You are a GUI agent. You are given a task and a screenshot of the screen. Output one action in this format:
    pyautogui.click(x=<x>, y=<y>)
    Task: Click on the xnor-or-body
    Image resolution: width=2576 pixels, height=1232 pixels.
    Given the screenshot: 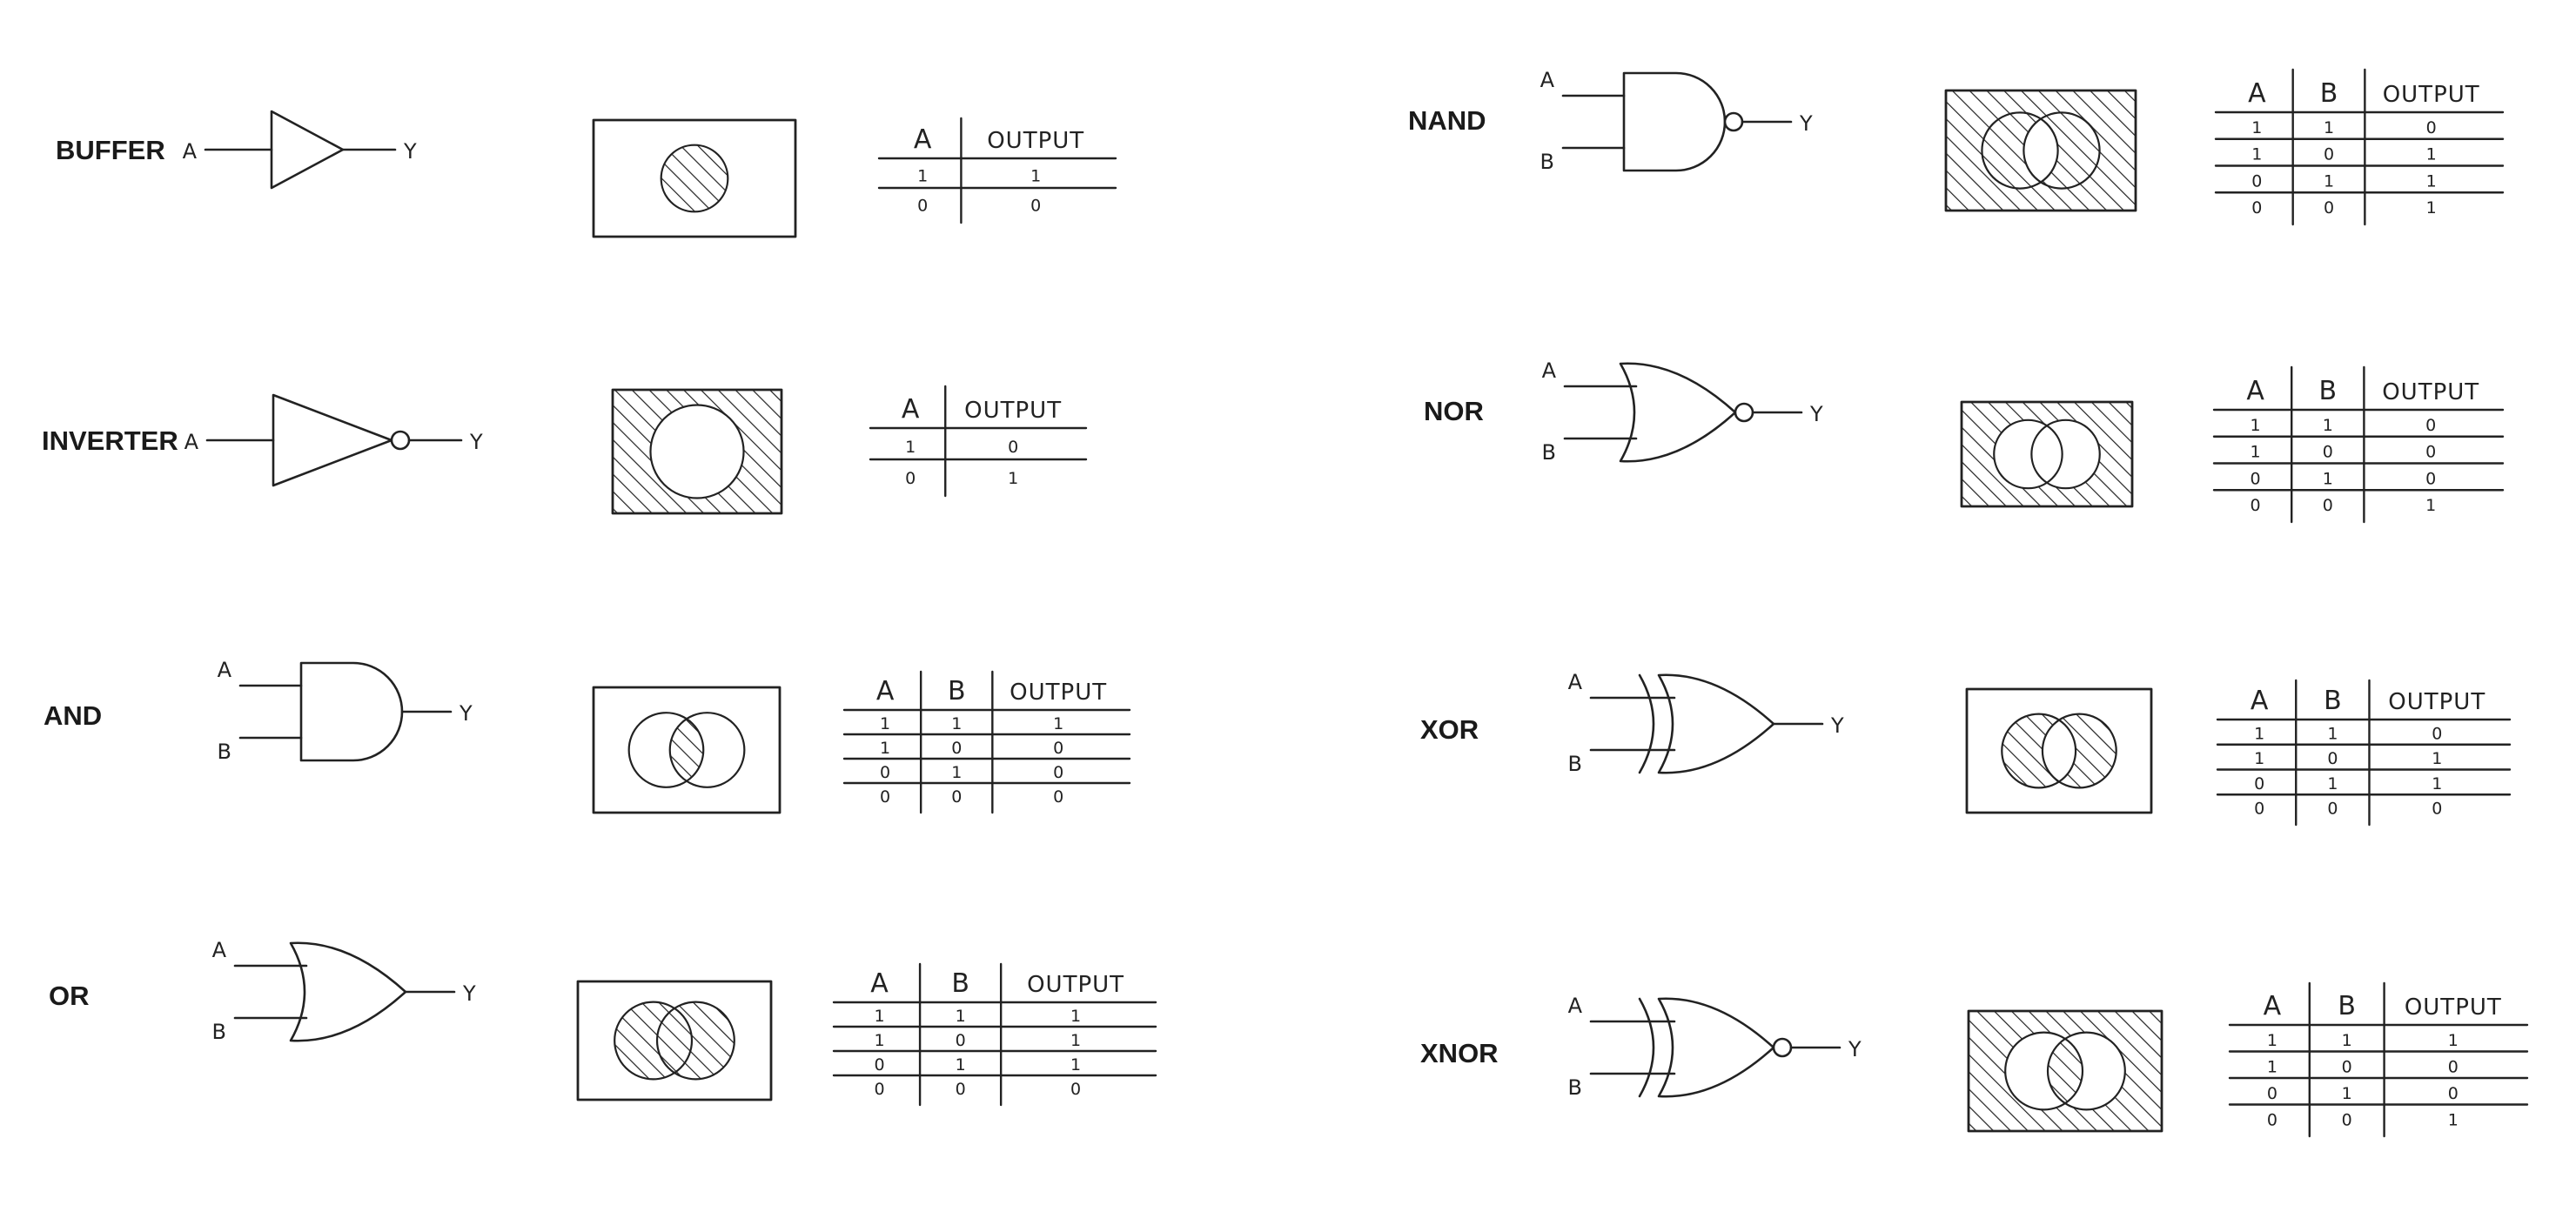 What is the action you would take?
    pyautogui.click(x=1716, y=1047)
    